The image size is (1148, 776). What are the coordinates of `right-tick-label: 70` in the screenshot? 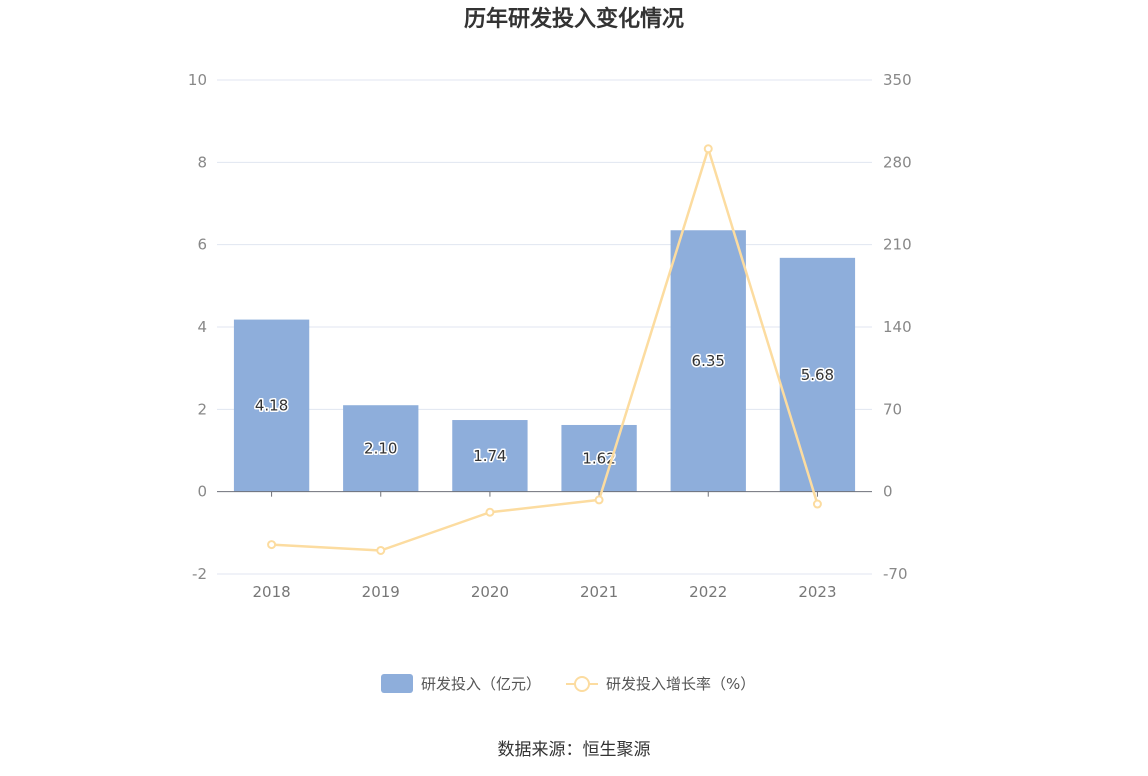 It's located at (892, 409).